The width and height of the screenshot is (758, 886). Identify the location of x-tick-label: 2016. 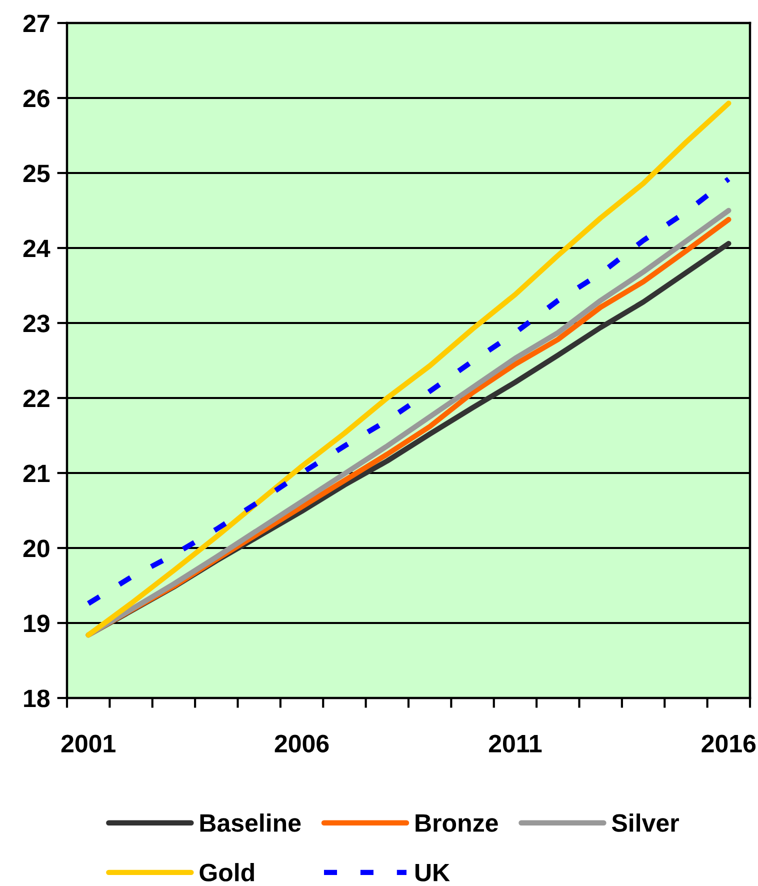
(729, 743).